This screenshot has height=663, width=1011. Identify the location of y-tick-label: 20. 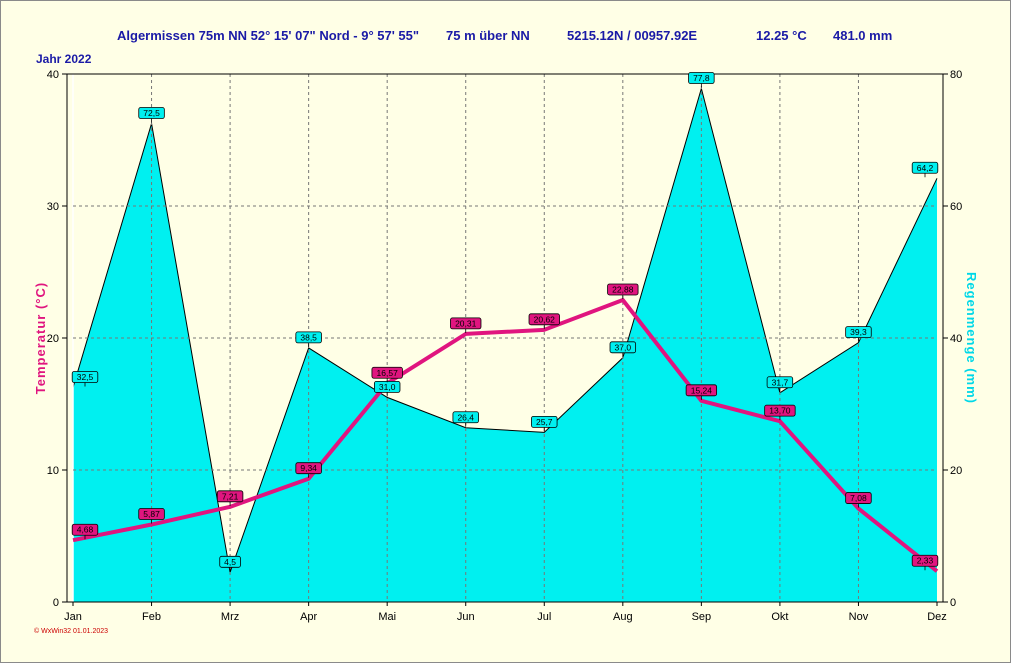
(53, 339).